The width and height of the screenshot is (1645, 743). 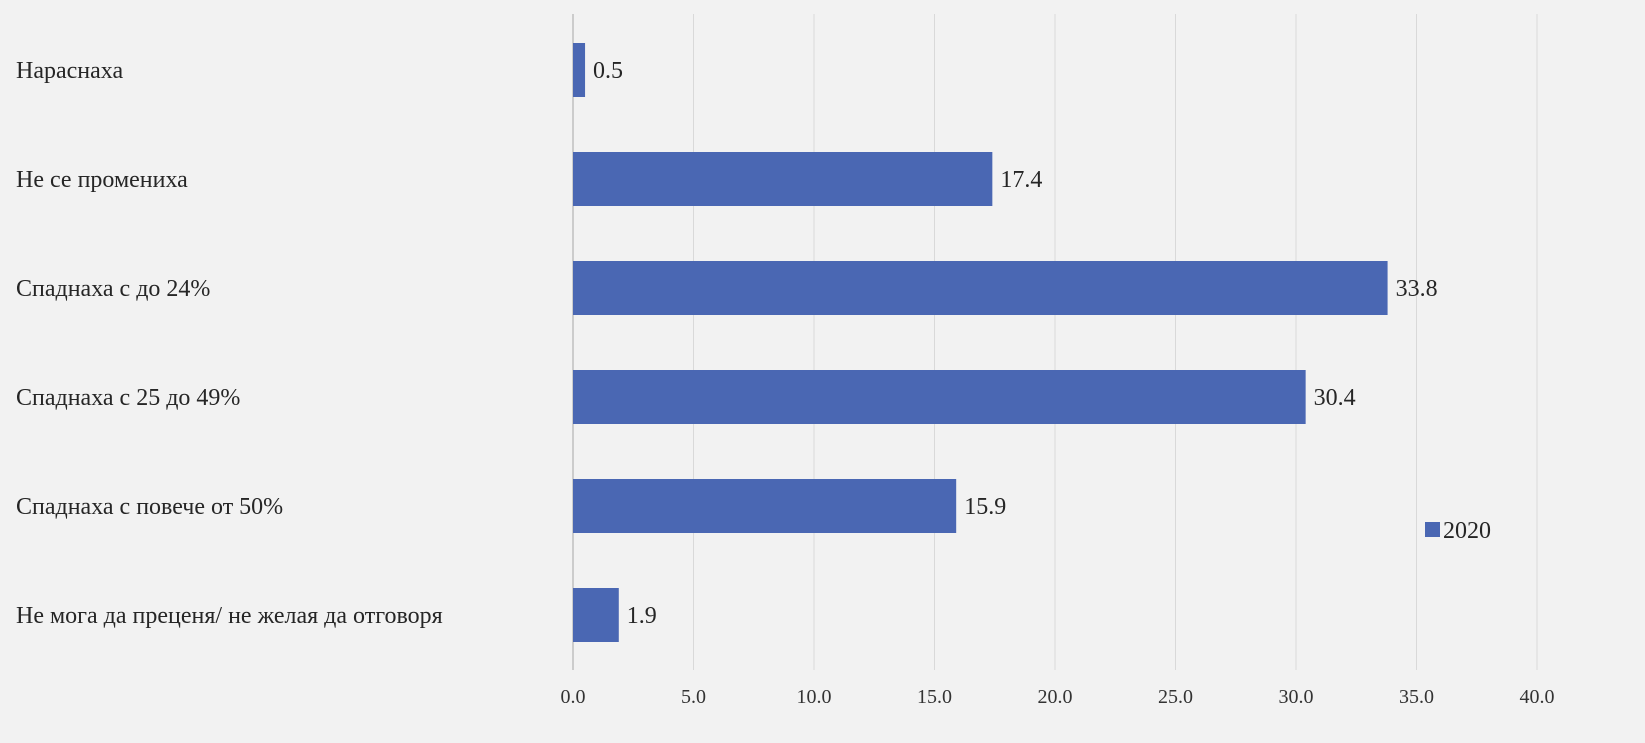 I want to click on x-tick-label: 10.0, so click(x=814, y=697).